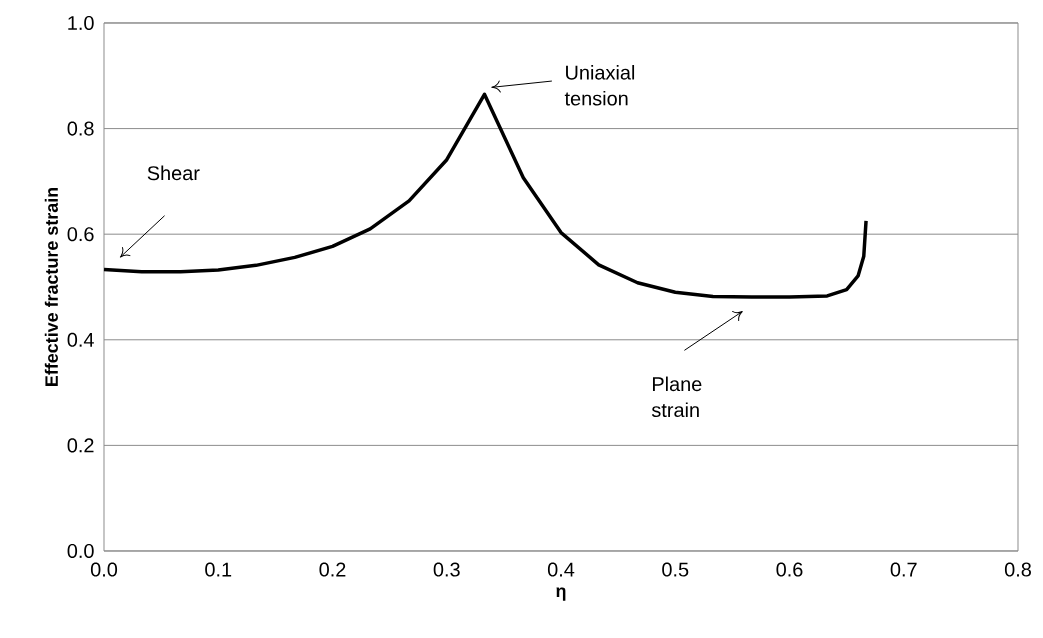  I want to click on x-tick-label: 0.3, so click(446, 569).